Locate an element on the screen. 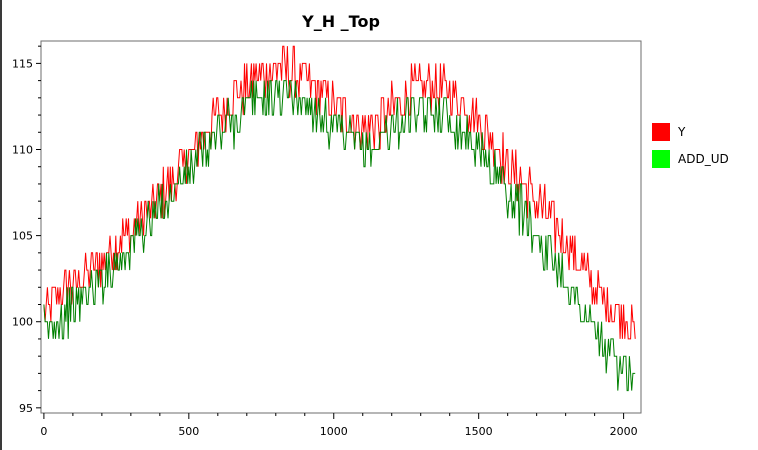  y-tick-label: 115 is located at coordinates (22, 63).